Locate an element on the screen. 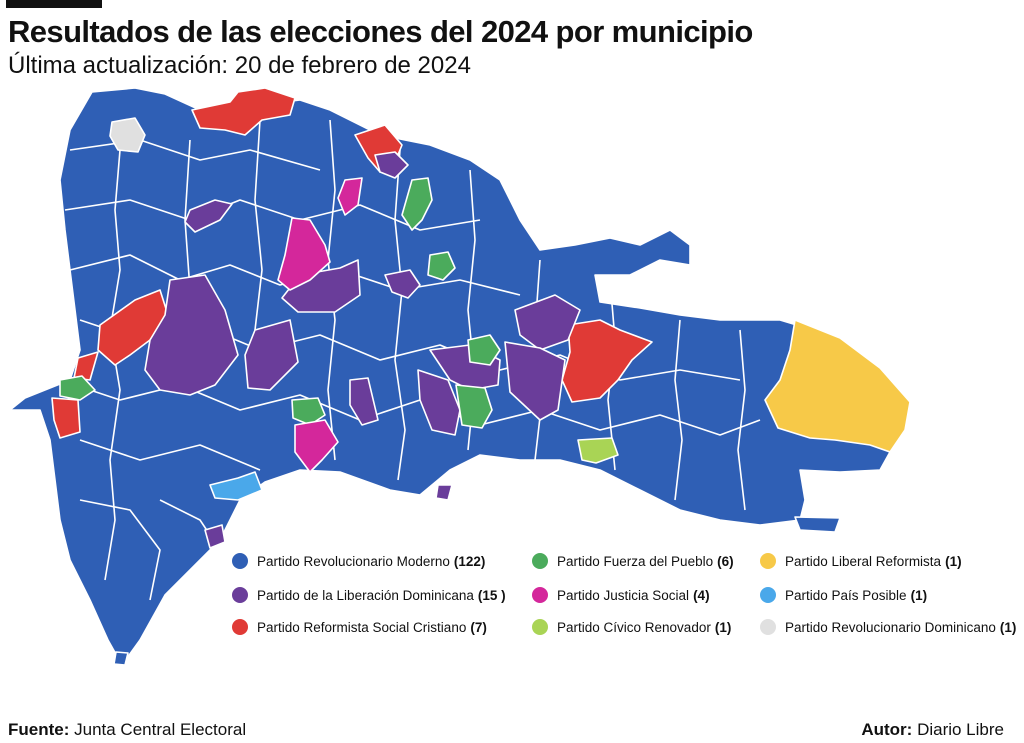 The image size is (1024, 743). municipality-pjs-north is located at coordinates (350, 196).